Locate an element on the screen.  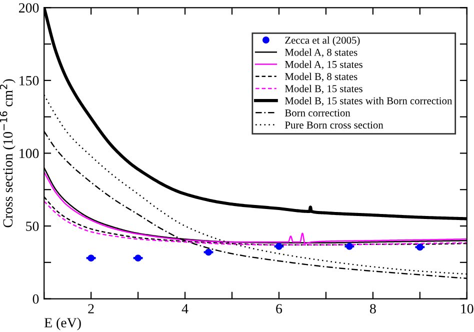
legend-label: Model B, 15 states is located at coordinates (323, 89).